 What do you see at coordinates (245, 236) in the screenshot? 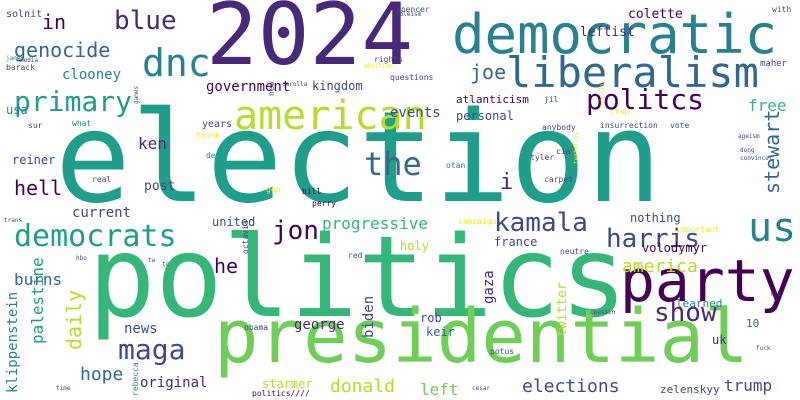
I see `word-octavia: octavia` at bounding box center [245, 236].